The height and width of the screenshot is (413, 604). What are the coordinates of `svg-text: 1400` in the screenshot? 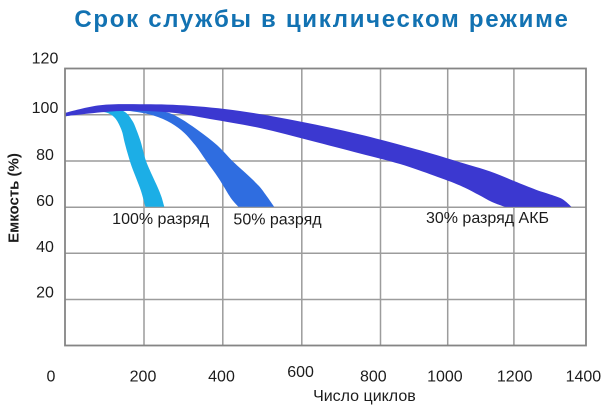 It's located at (584, 377).